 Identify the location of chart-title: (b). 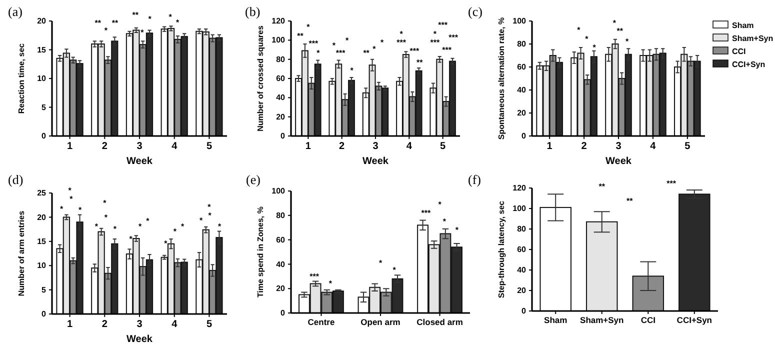
(252, 11).